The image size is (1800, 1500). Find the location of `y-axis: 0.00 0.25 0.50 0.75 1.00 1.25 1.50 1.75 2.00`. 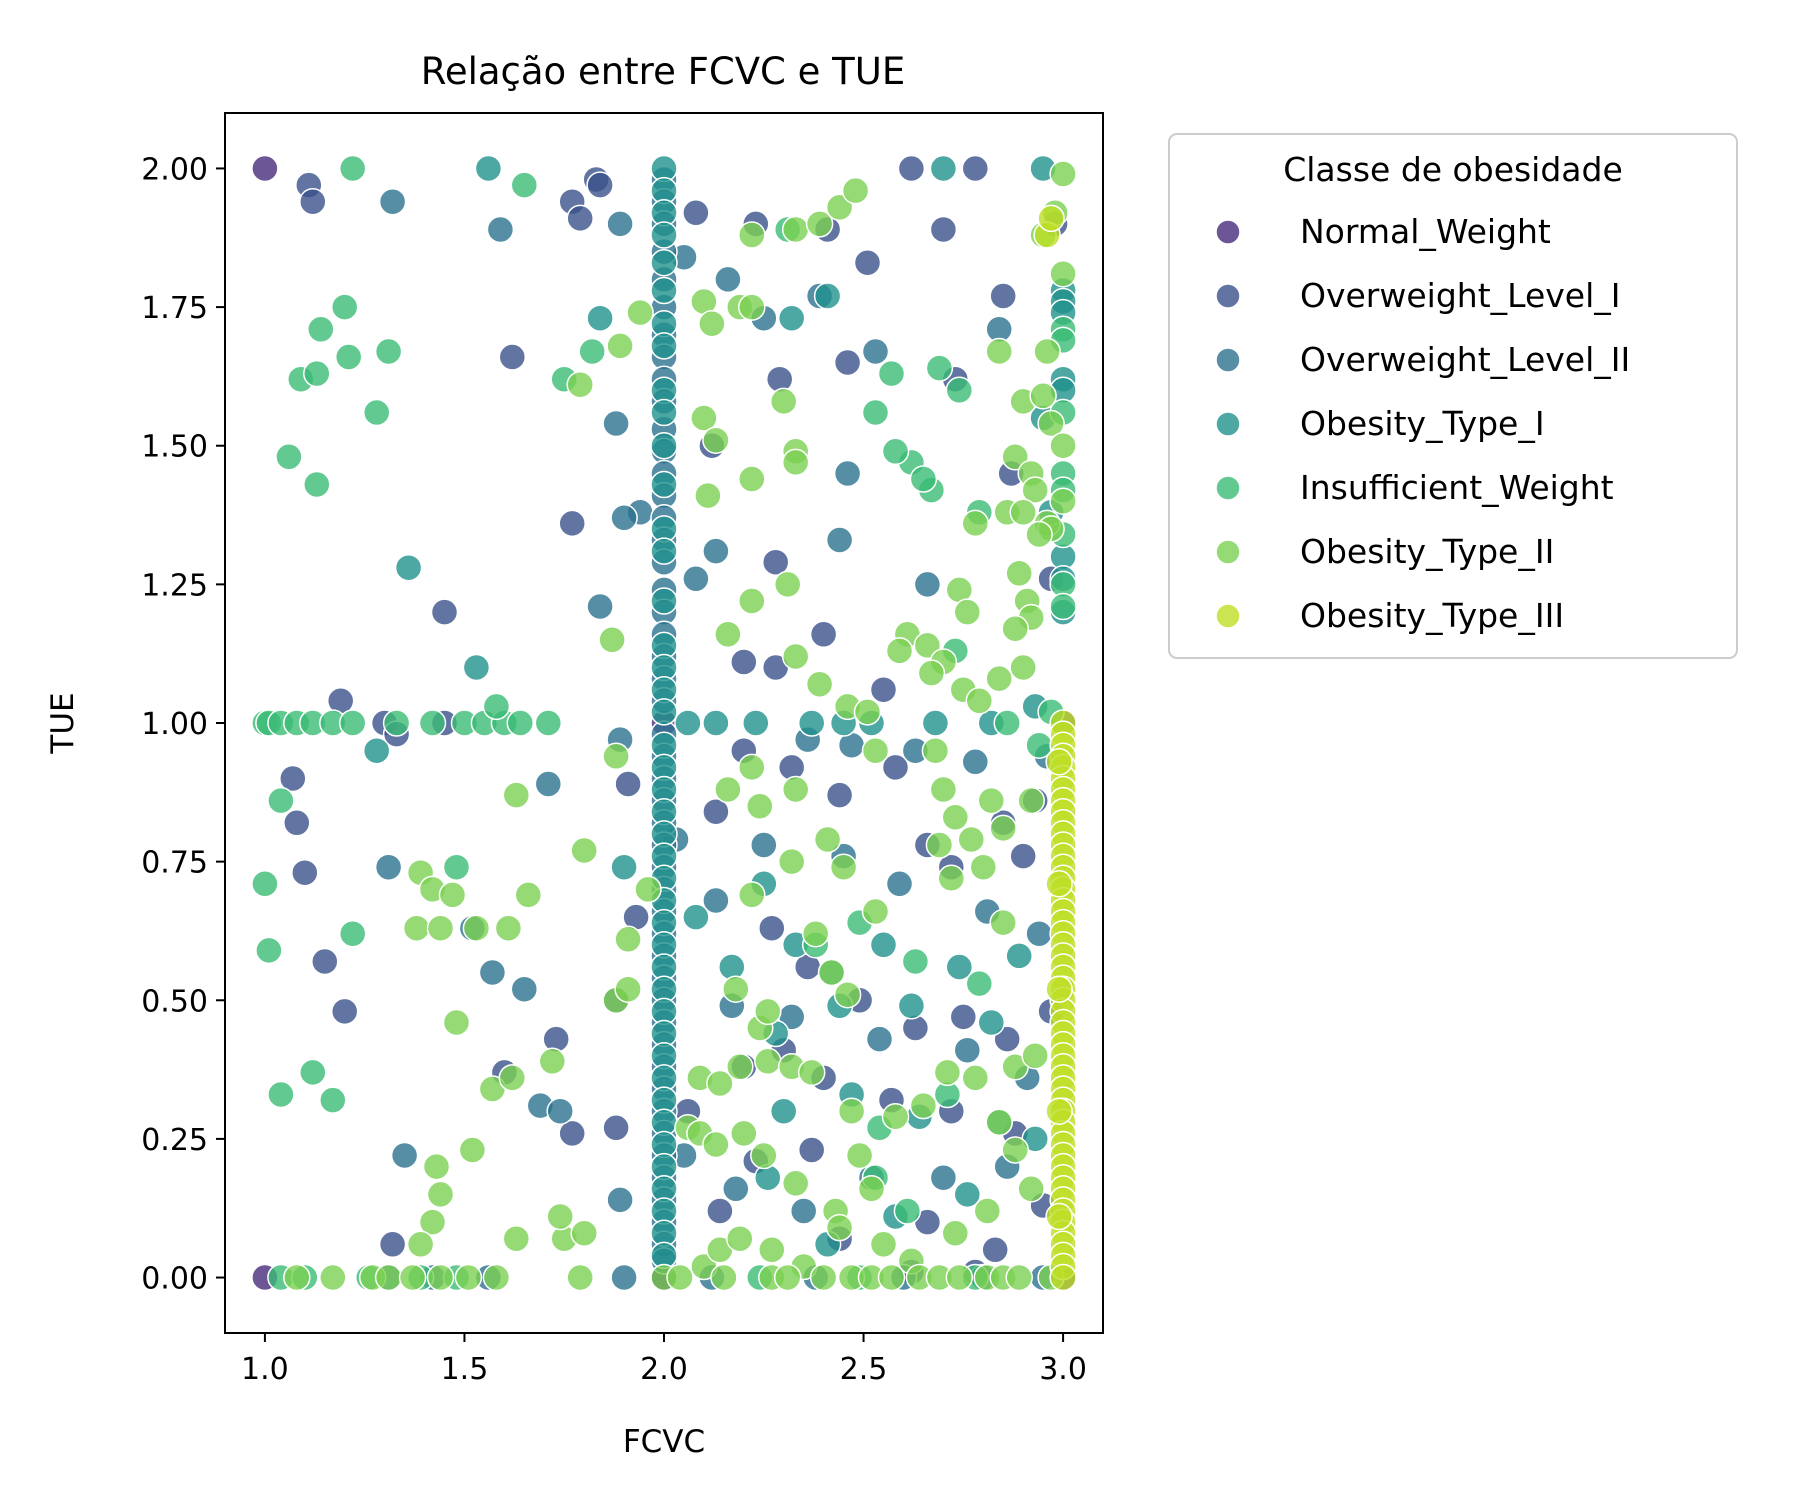

y-axis: 0.00 0.25 0.50 0.75 1.00 1.25 1.50 1.75 2.00 is located at coordinates (183, 724).